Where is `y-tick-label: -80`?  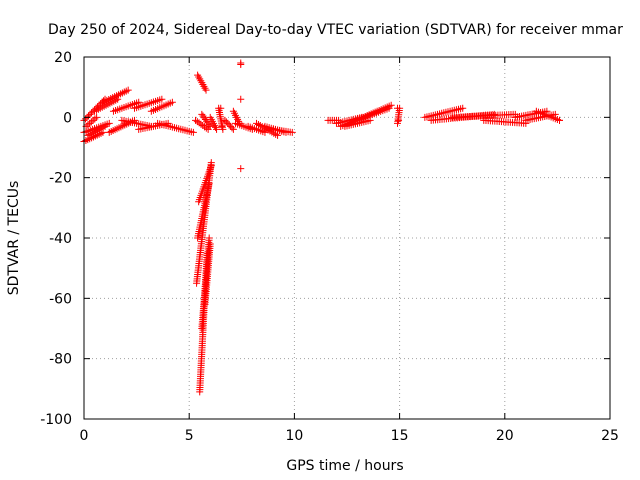 y-tick-label: -80 is located at coordinates (60, 360).